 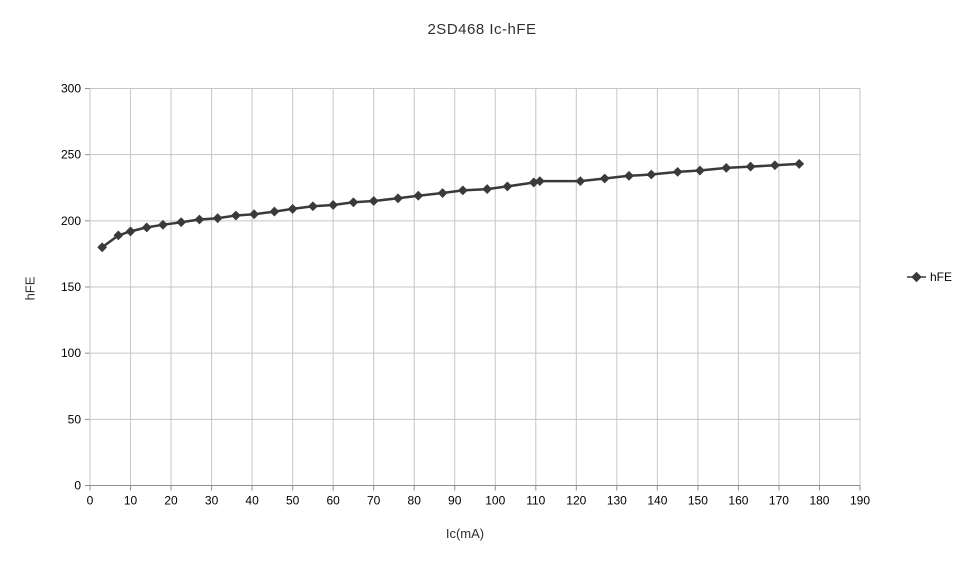 What do you see at coordinates (738, 501) in the screenshot?
I see `x-tick-label: 160` at bounding box center [738, 501].